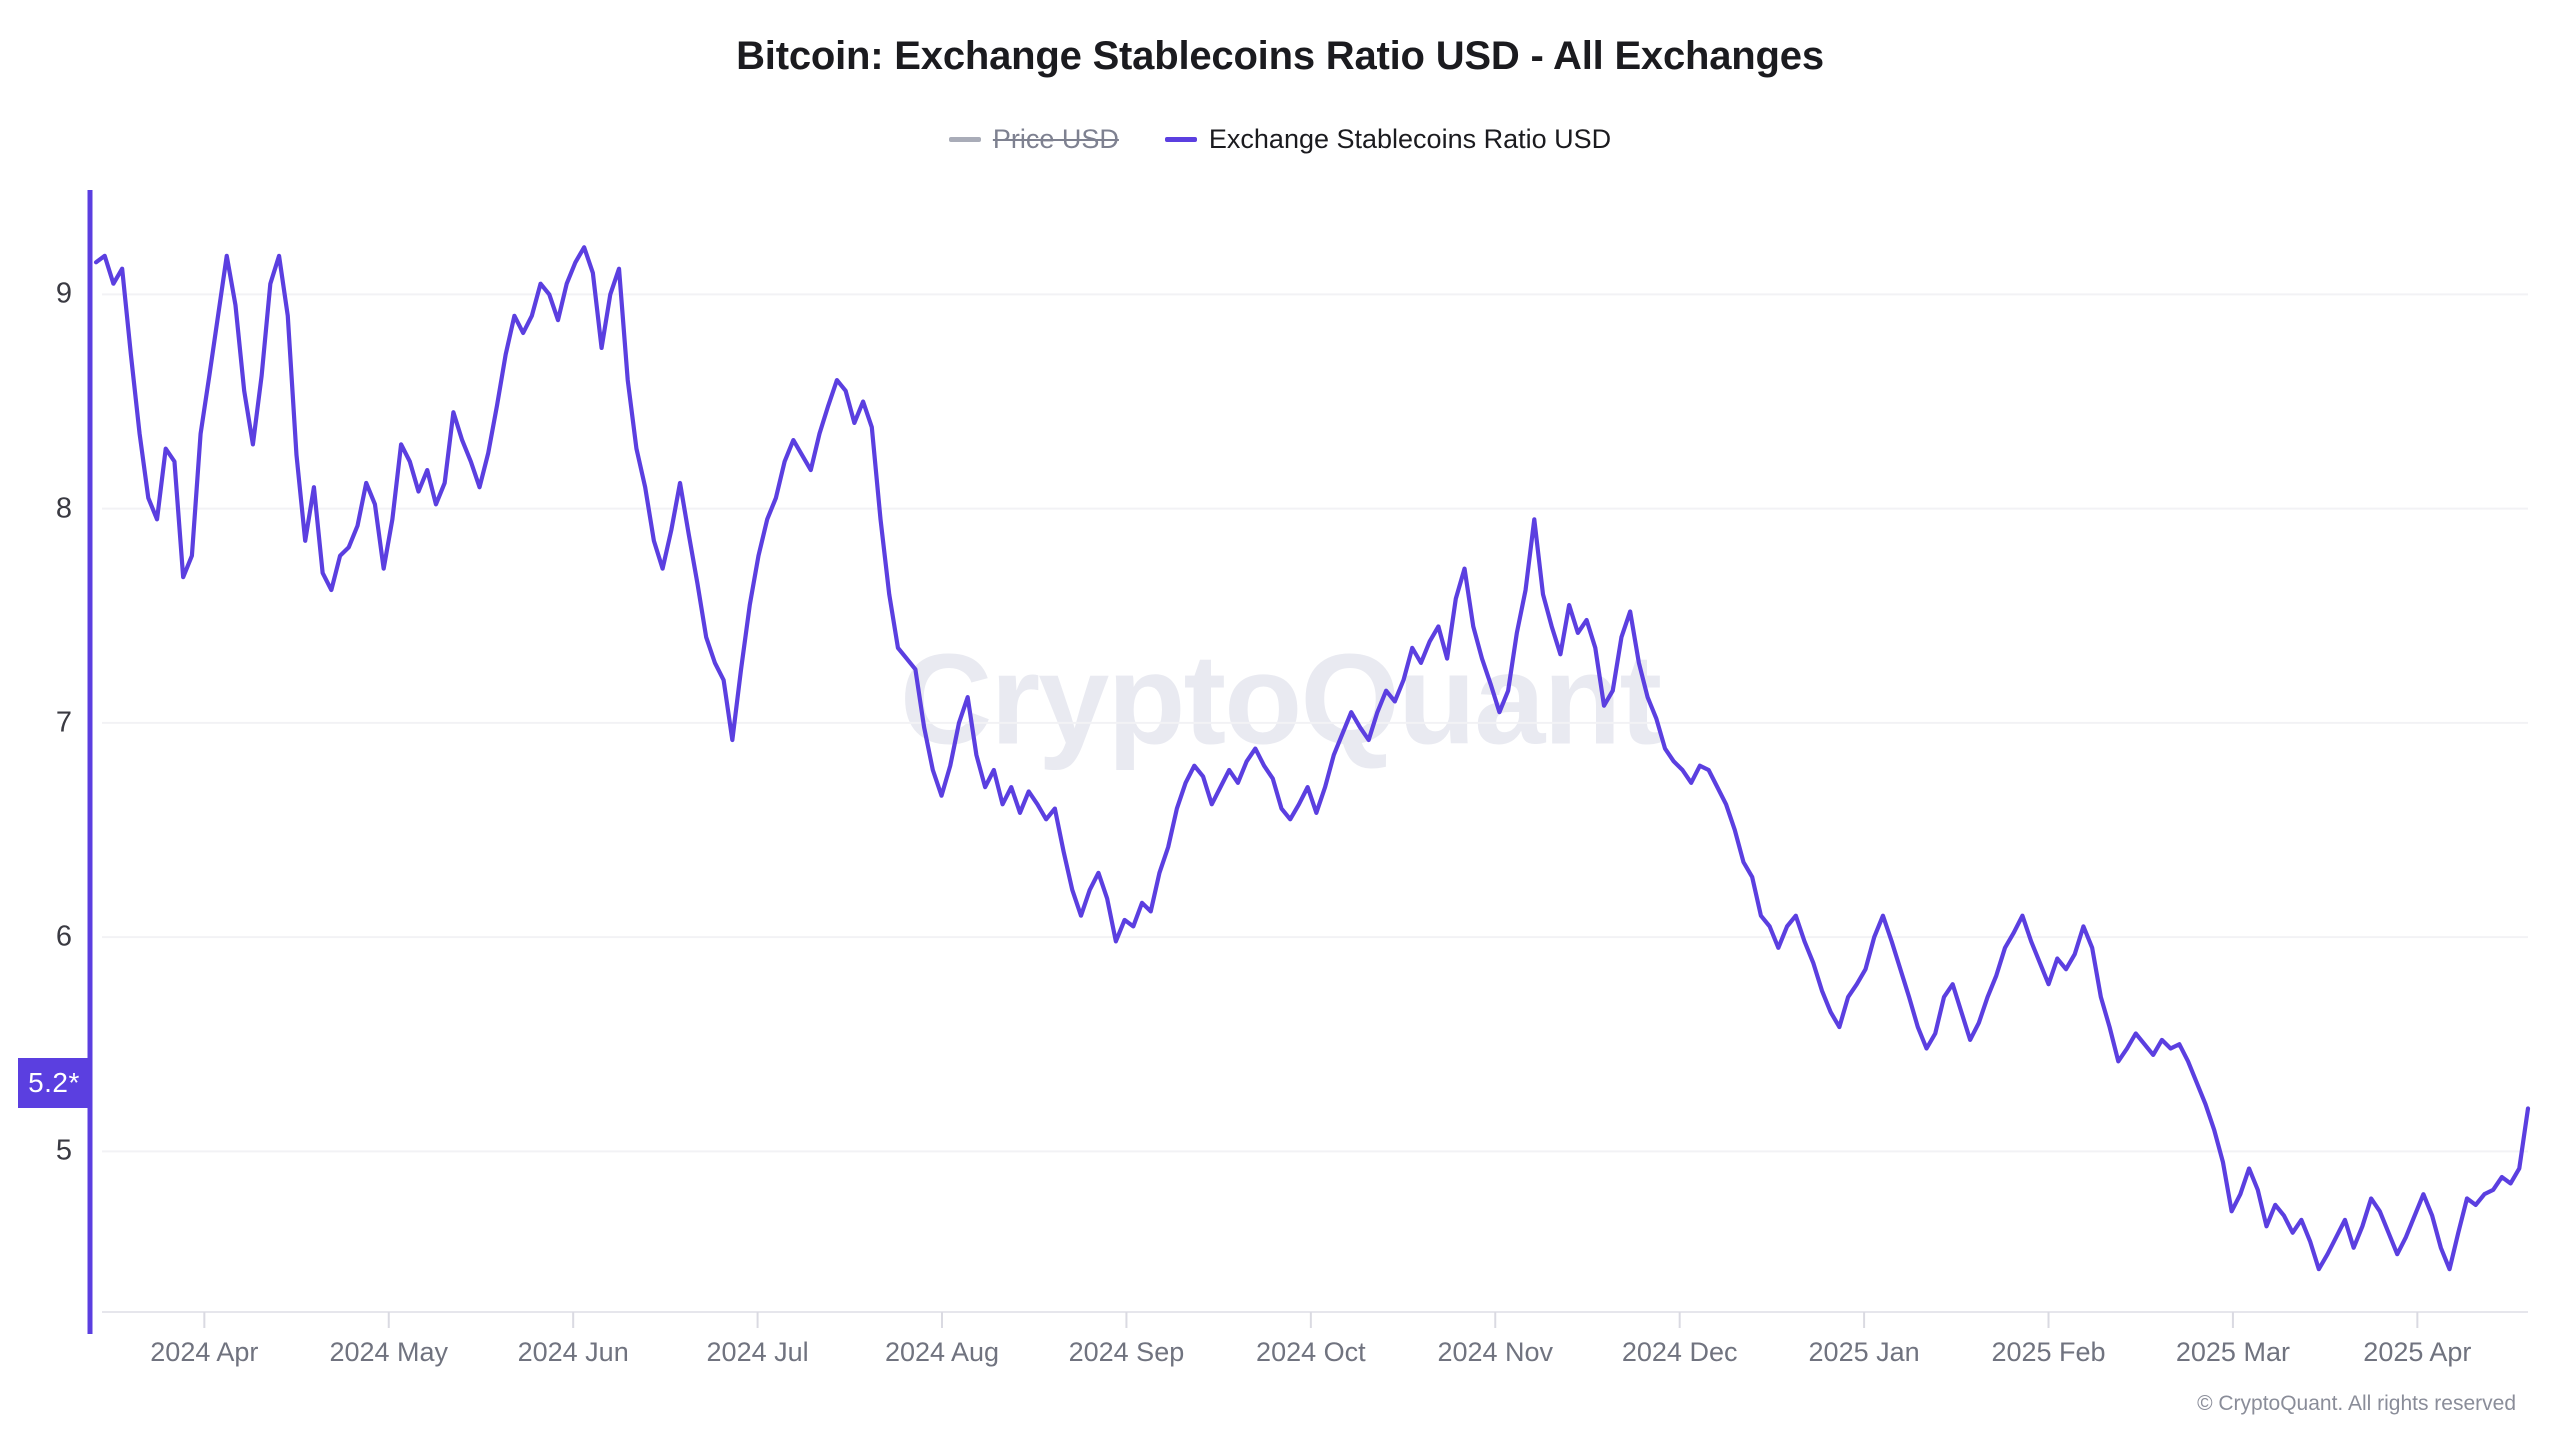 The image size is (2560, 1440). Describe the element at coordinates (2417, 1352) in the screenshot. I see `x-axis-tick-label: 2025 Apr` at that location.